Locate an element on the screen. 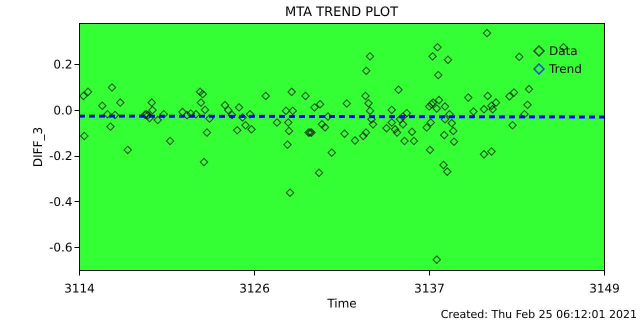 The width and height of the screenshot is (640, 320). chart-title: MTA TREND PLOT is located at coordinates (341, 12).